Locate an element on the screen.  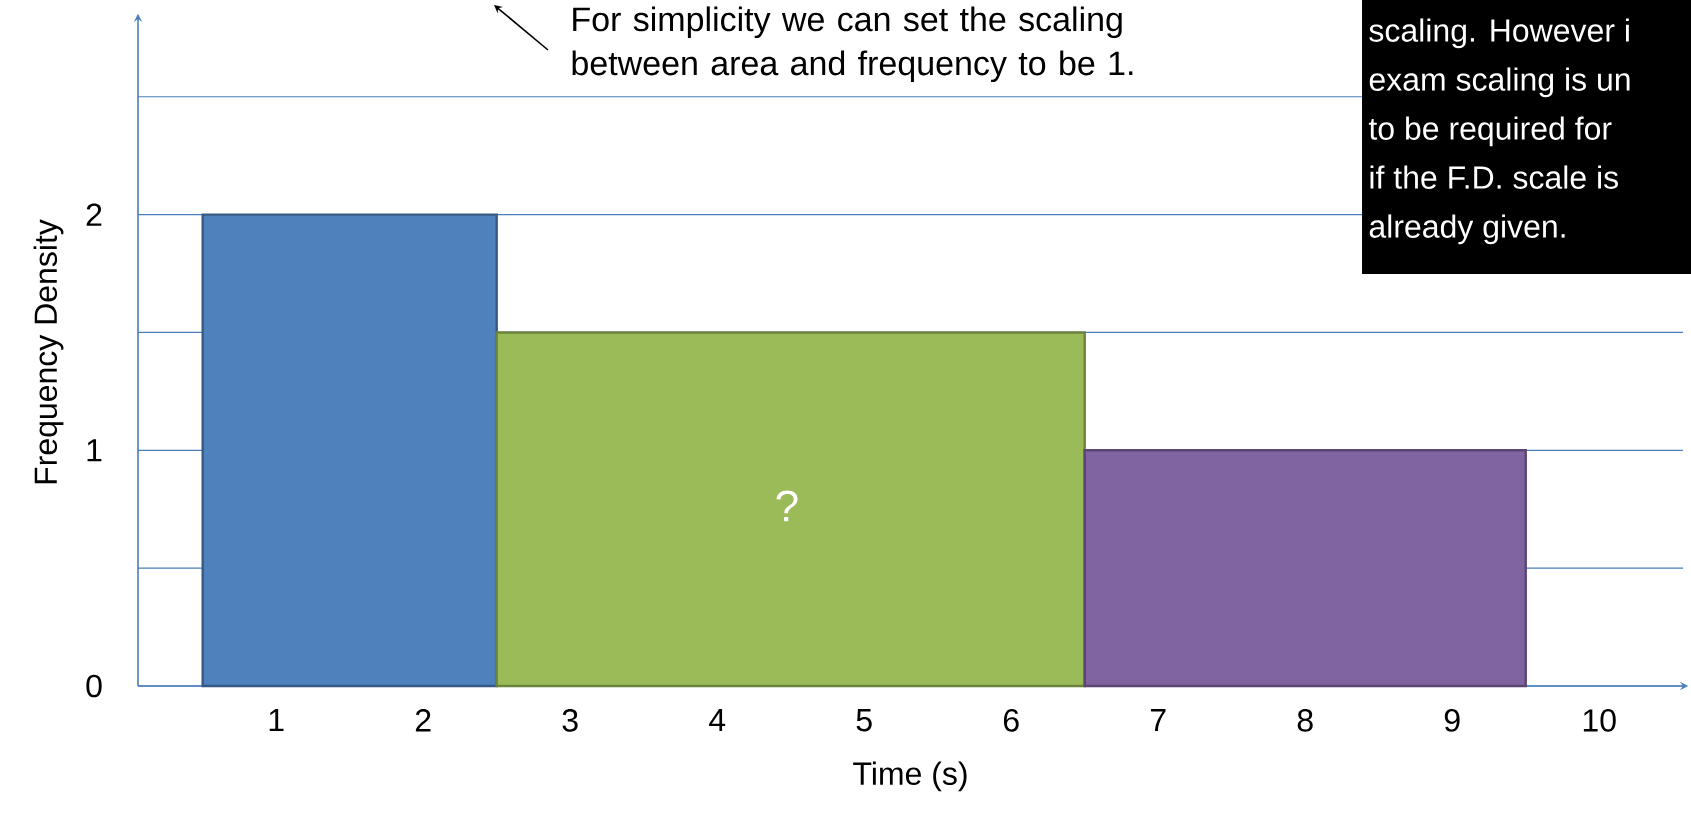
annotation: if the F.D. scale is is located at coordinates (1494, 177).